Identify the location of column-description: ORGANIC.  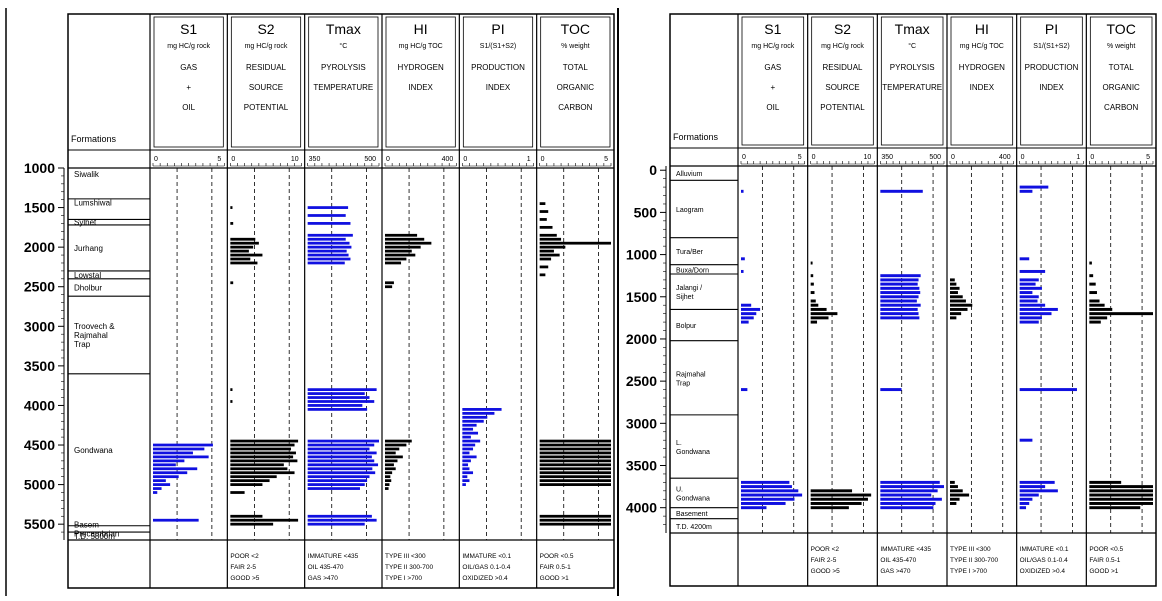
(1121, 87).